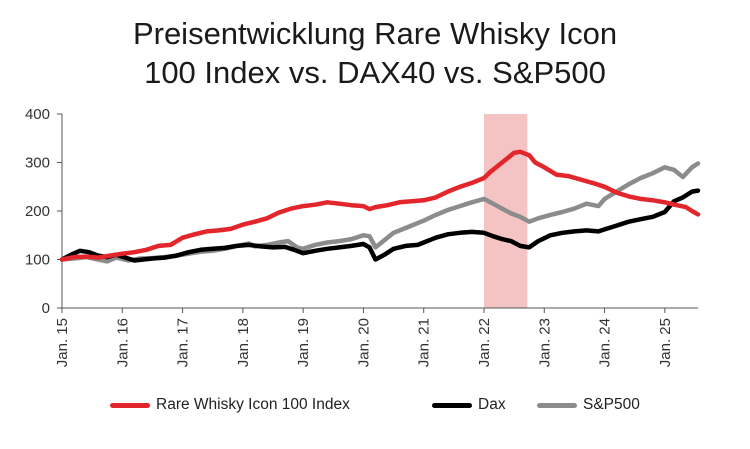 This screenshot has width=750, height=449. I want to click on x-tick-label: Jan. 16, so click(122, 342).